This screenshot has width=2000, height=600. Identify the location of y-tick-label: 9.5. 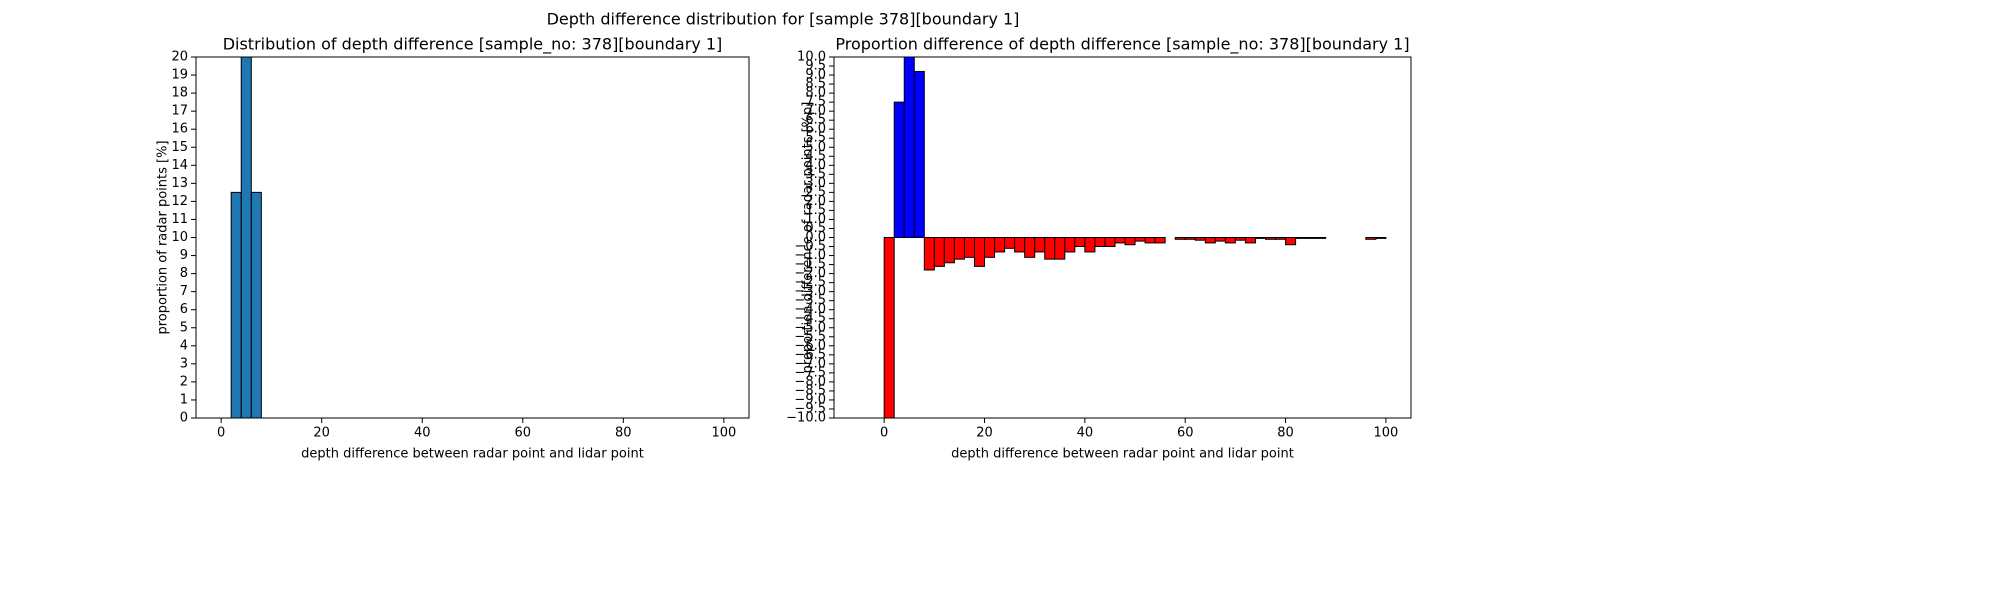
(815, 66).